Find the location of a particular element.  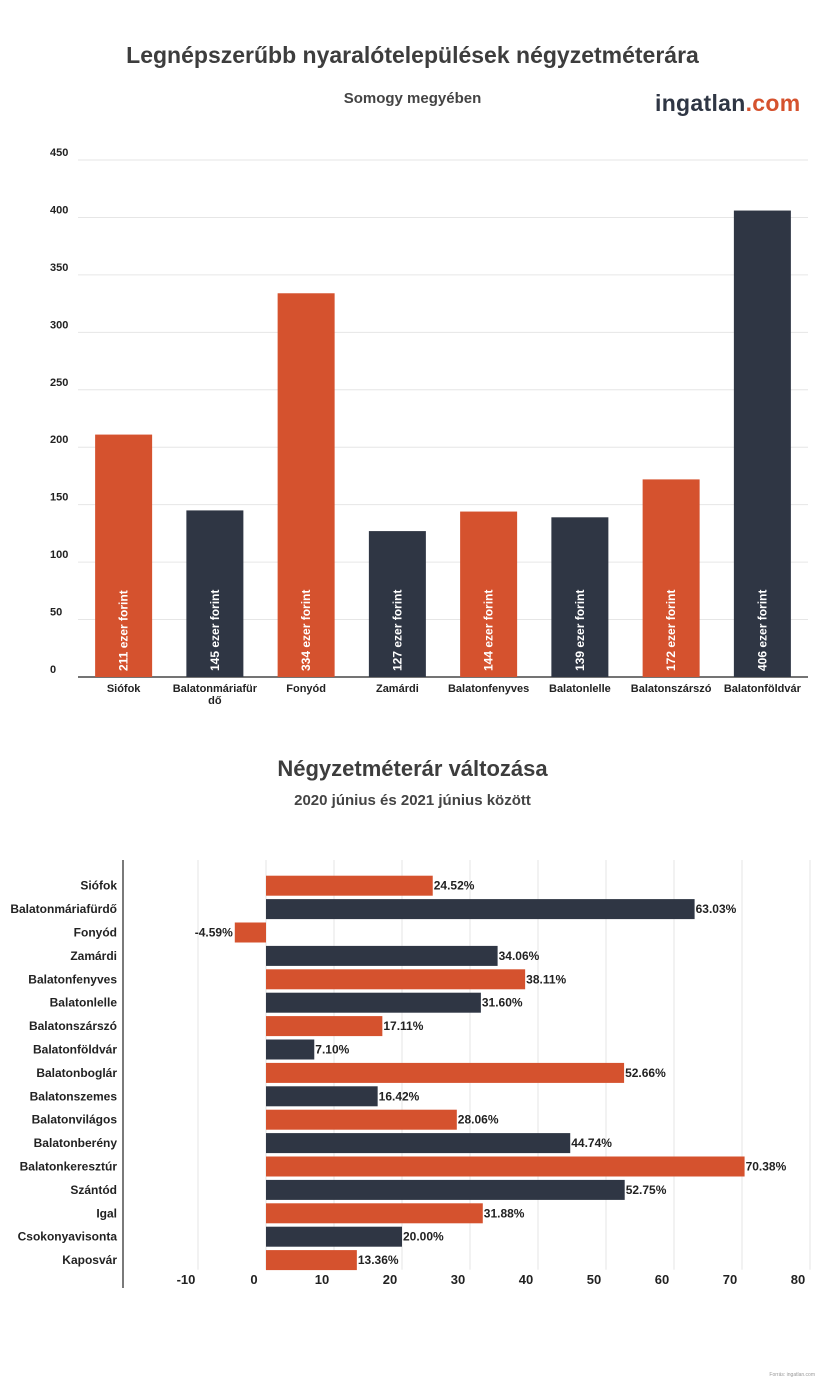

ingatlan-logo: ingatlan.com is located at coordinates (727, 103).